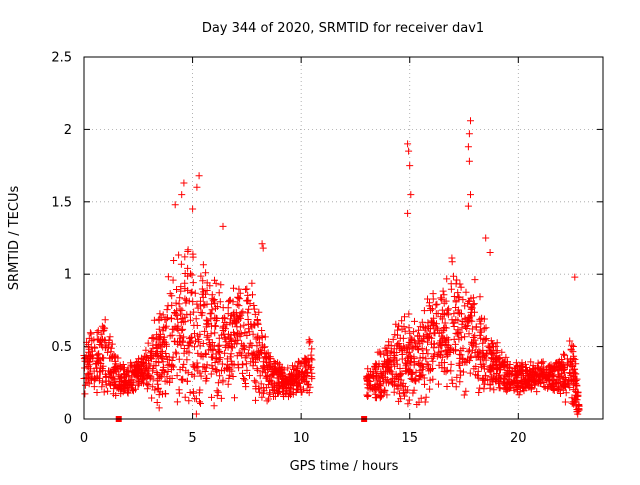 This screenshot has width=640, height=485. Describe the element at coordinates (68, 420) in the screenshot. I see `y-tick-label: 0` at that location.